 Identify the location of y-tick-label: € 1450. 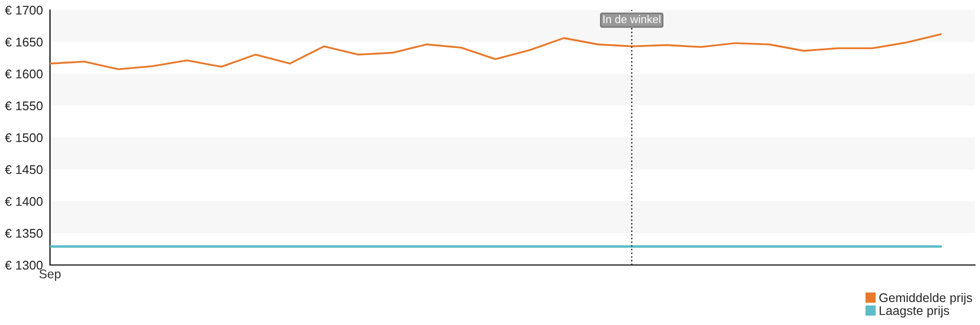
(23, 169).